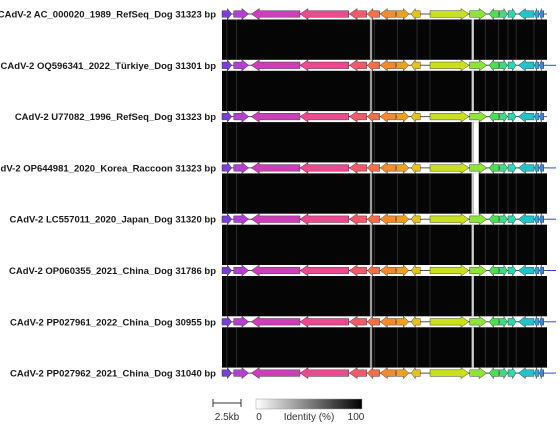  I want to click on legend: 2.5kb 0 Identity (%) 100, so click(288, 410).